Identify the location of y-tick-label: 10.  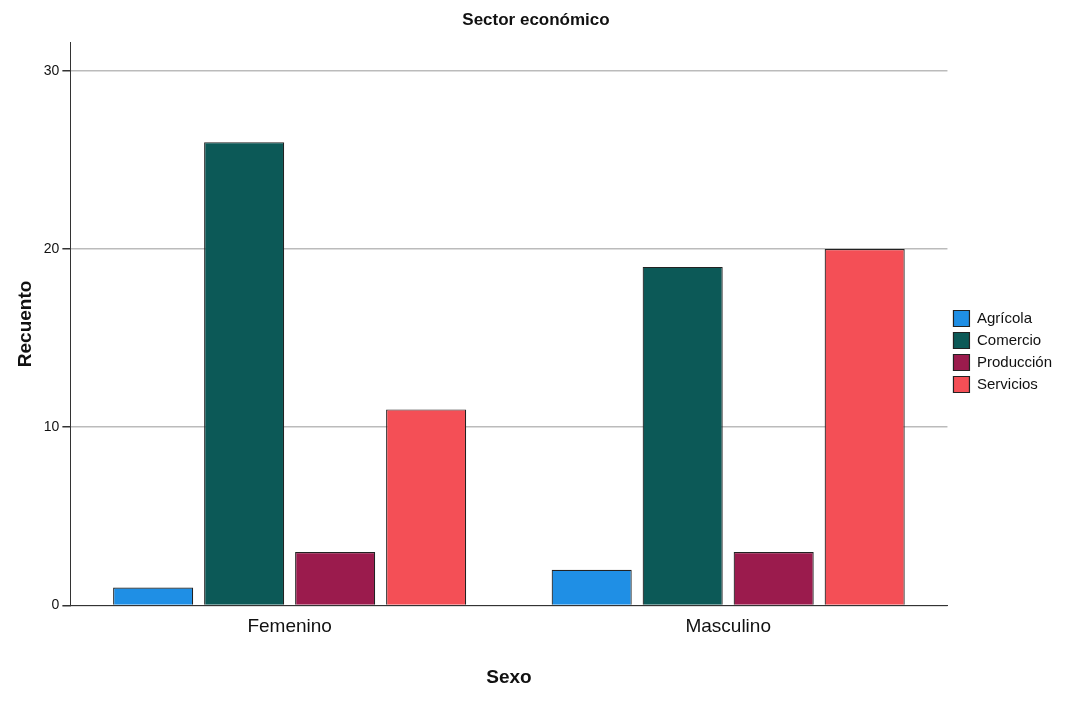
(51, 426).